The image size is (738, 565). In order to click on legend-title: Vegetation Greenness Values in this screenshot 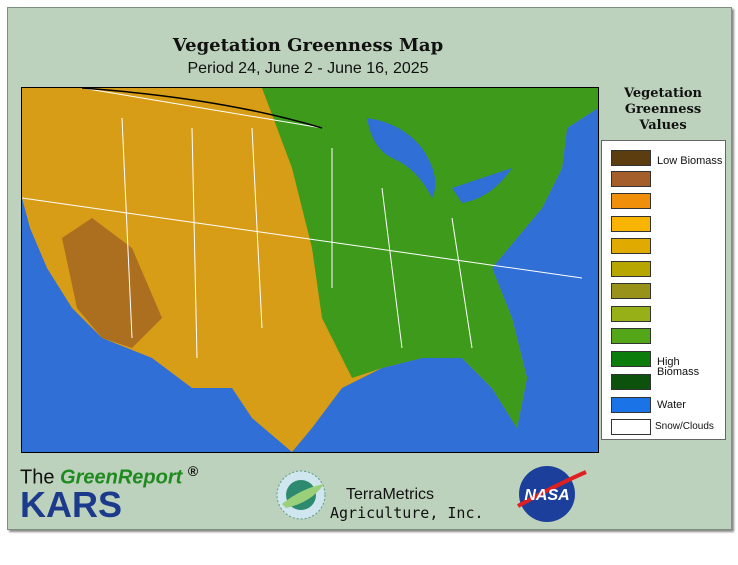, I will do `click(663, 109)`.